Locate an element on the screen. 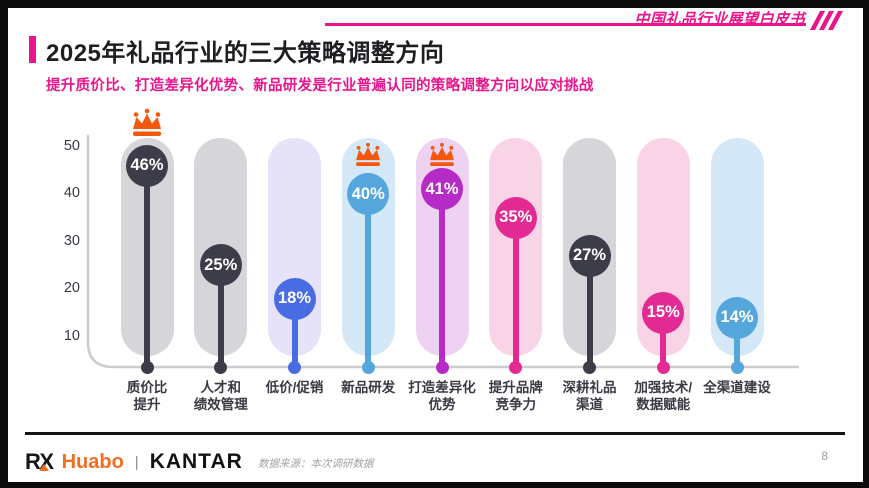 Image resolution: width=869 pixels, height=488 pixels. bar-label-line: 新品研发 is located at coordinates (368, 387).